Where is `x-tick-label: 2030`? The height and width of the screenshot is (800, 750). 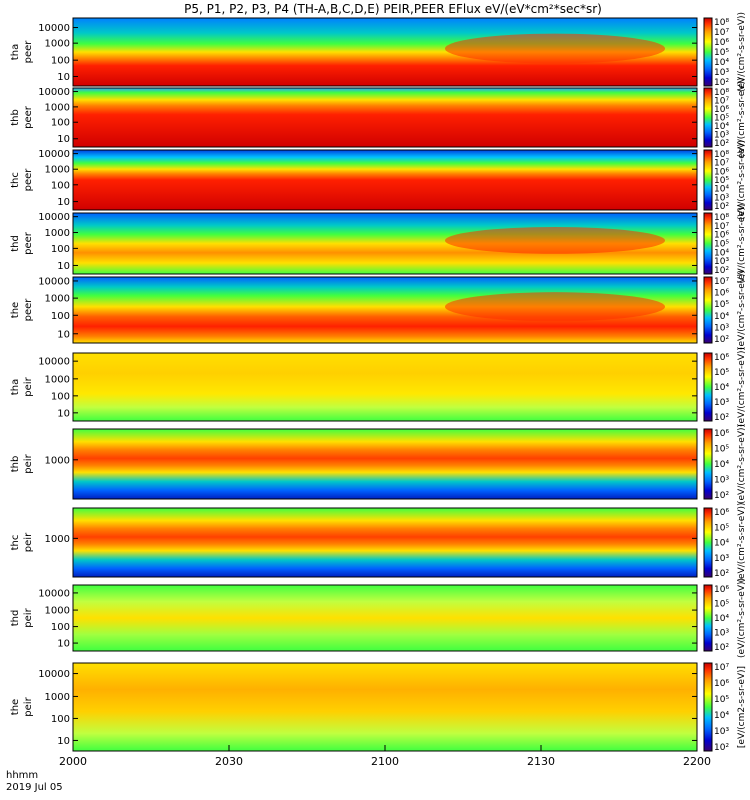 x-tick-label: 2030 is located at coordinates (229, 761).